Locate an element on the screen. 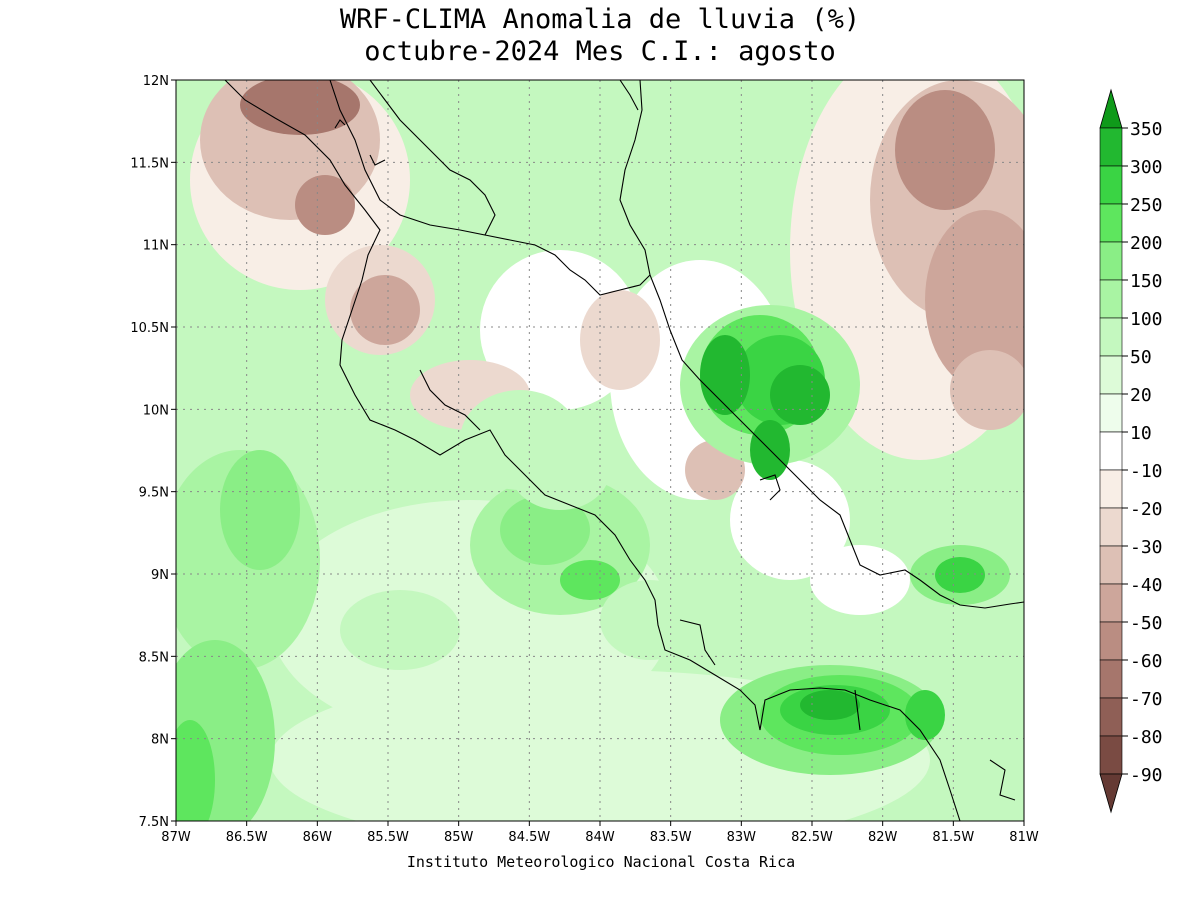 The height and width of the screenshot is (900, 1200). colorbar-level-label: 300 is located at coordinates (1146, 167).